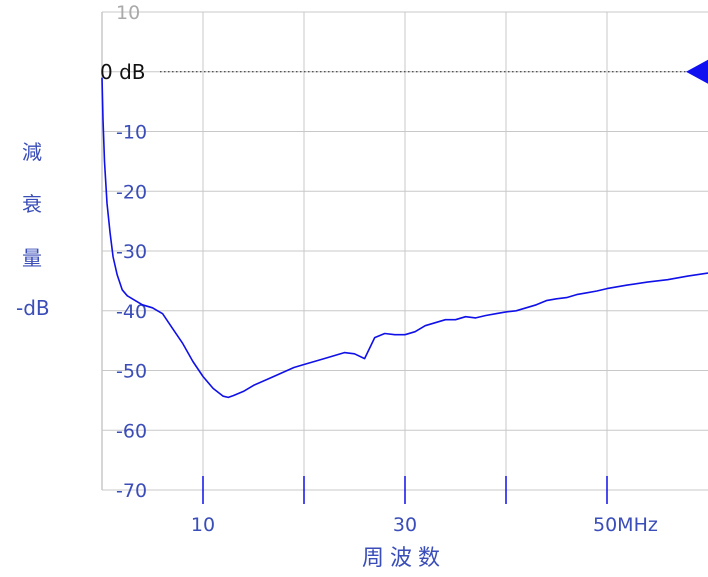  What do you see at coordinates (625, 525) in the screenshot?
I see `x-tick-label: 50MHz` at bounding box center [625, 525].